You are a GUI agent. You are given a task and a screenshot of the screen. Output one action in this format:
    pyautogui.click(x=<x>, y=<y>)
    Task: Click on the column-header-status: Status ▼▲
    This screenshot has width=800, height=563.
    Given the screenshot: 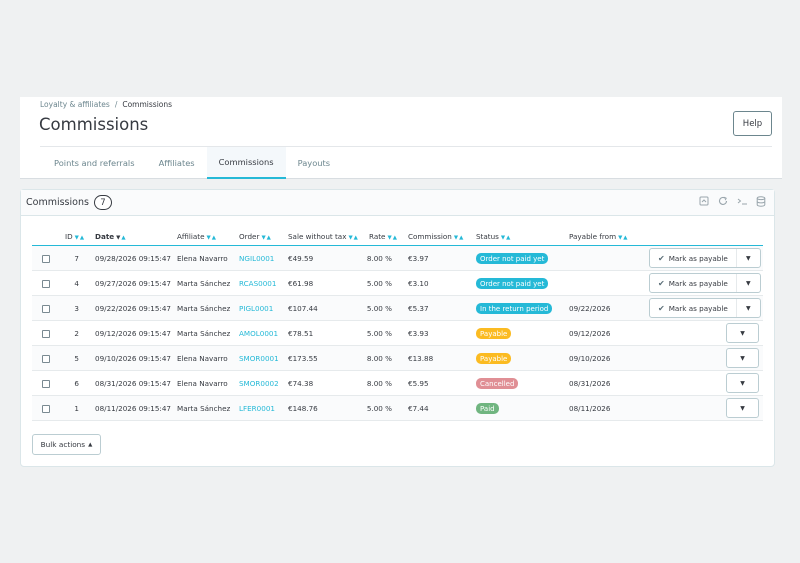 What is the action you would take?
    pyautogui.click(x=494, y=236)
    